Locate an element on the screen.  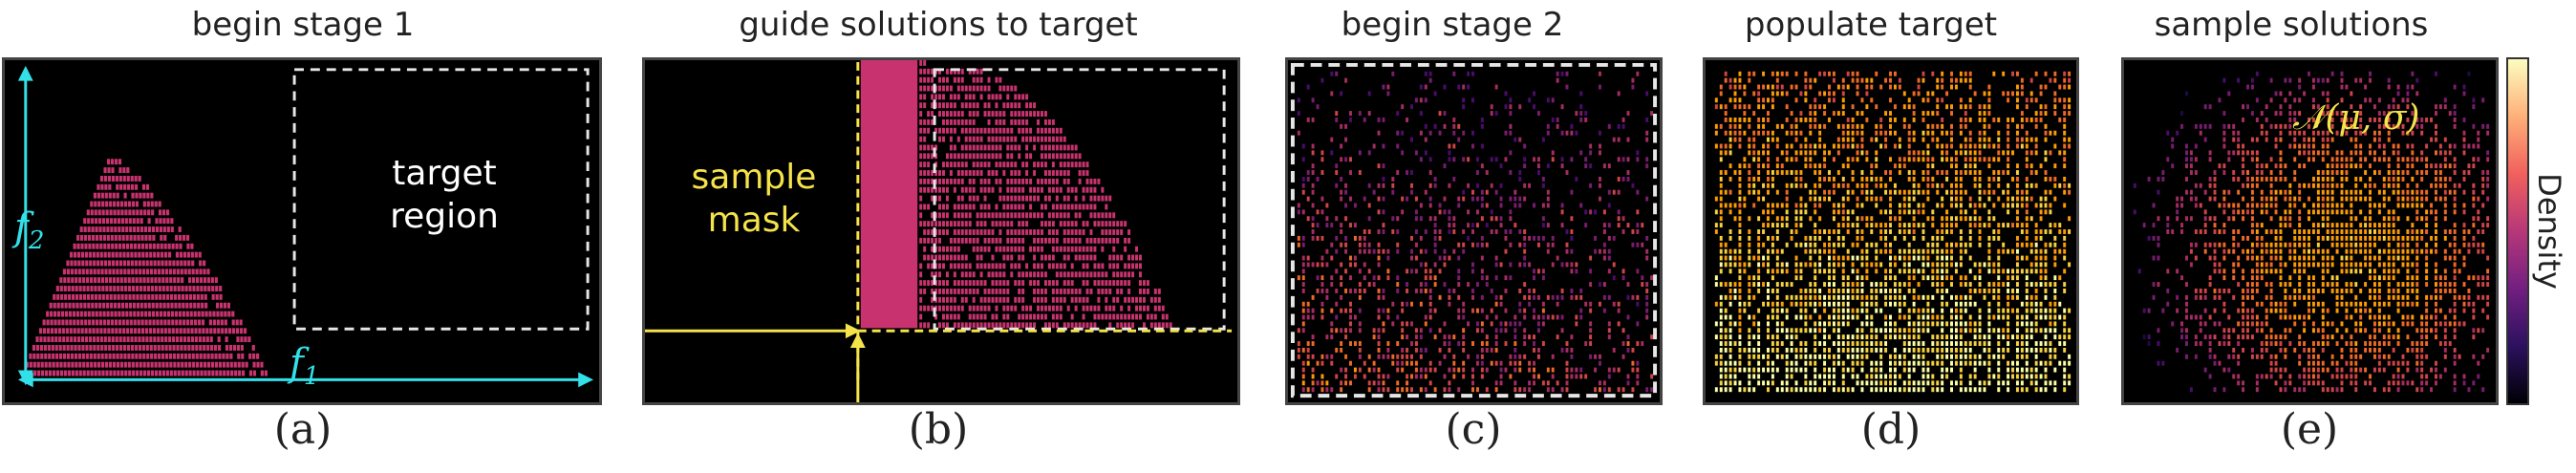
sample-mask-label: sample mask is located at coordinates (753, 199).